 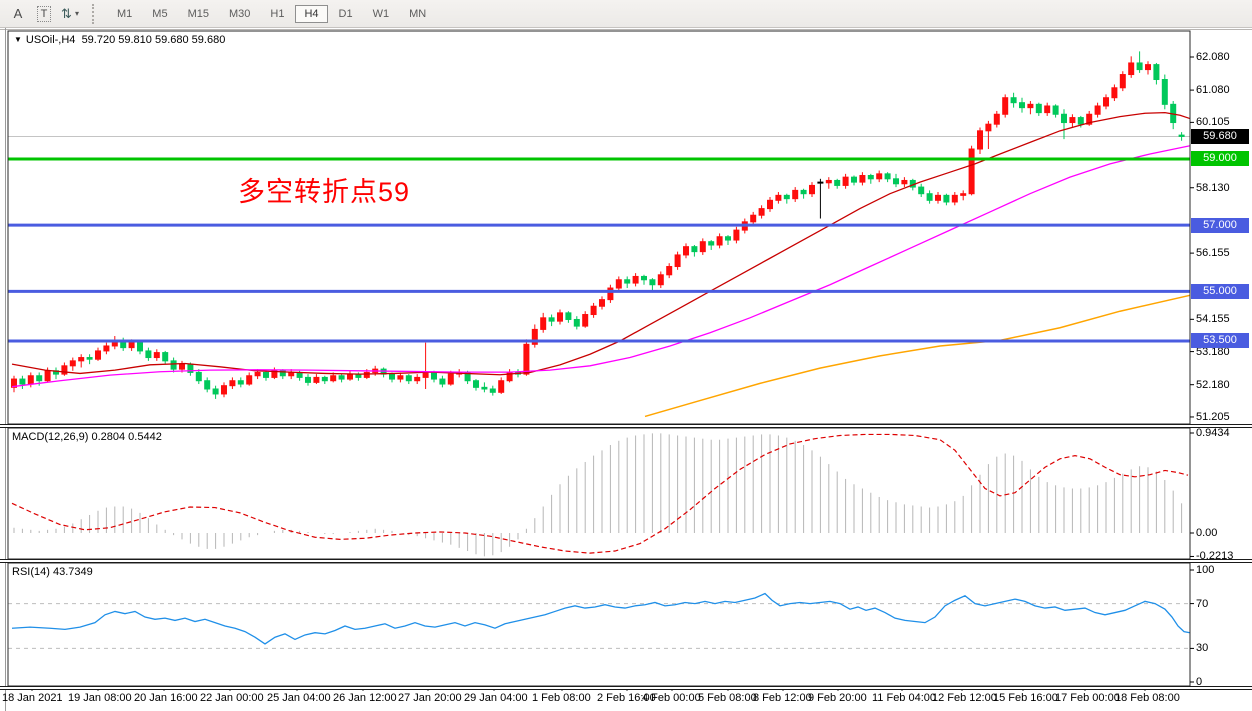 I want to click on timeframe-button-h1: H1, so click(x=277, y=13).